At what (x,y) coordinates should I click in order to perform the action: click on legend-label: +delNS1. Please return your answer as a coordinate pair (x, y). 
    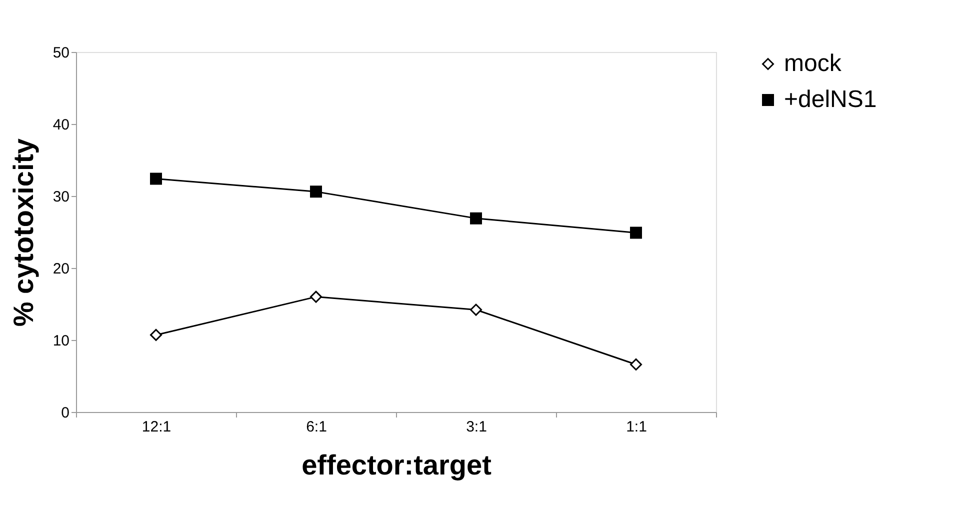
    Looking at the image, I should click on (830, 99).